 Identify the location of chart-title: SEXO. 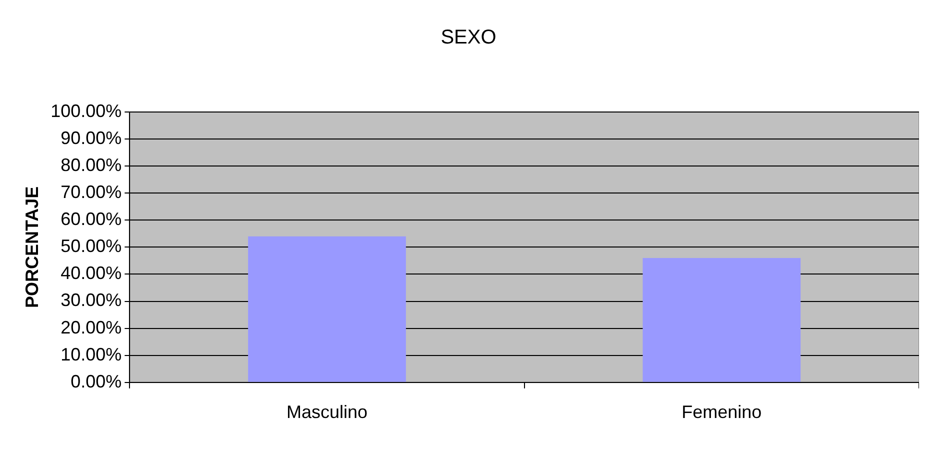
(468, 37).